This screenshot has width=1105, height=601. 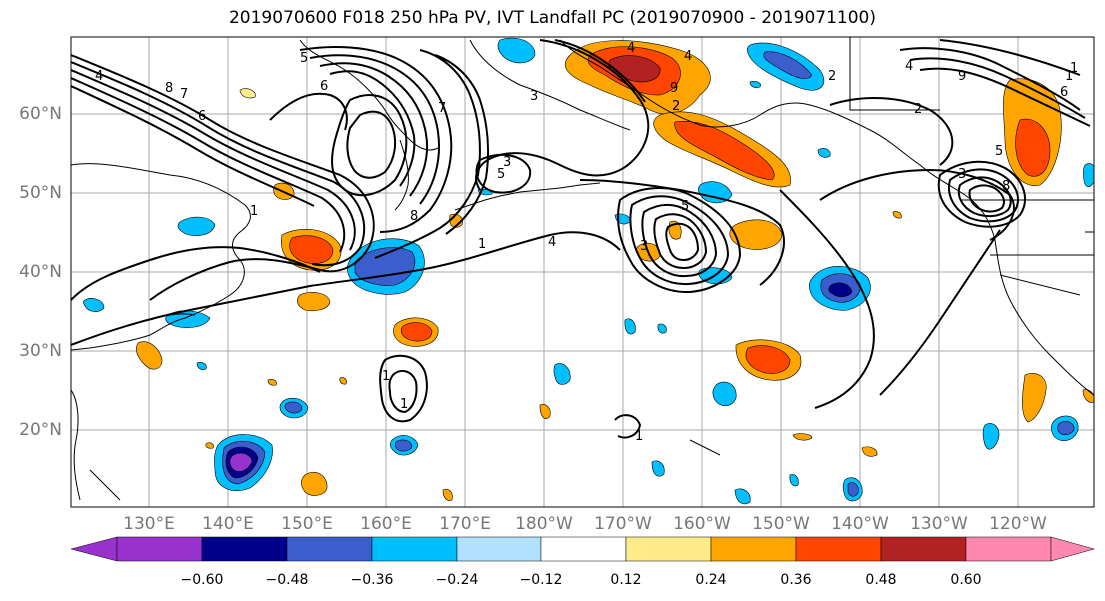 I want to click on lon-label-170w: 170°W, so click(x=623, y=524).